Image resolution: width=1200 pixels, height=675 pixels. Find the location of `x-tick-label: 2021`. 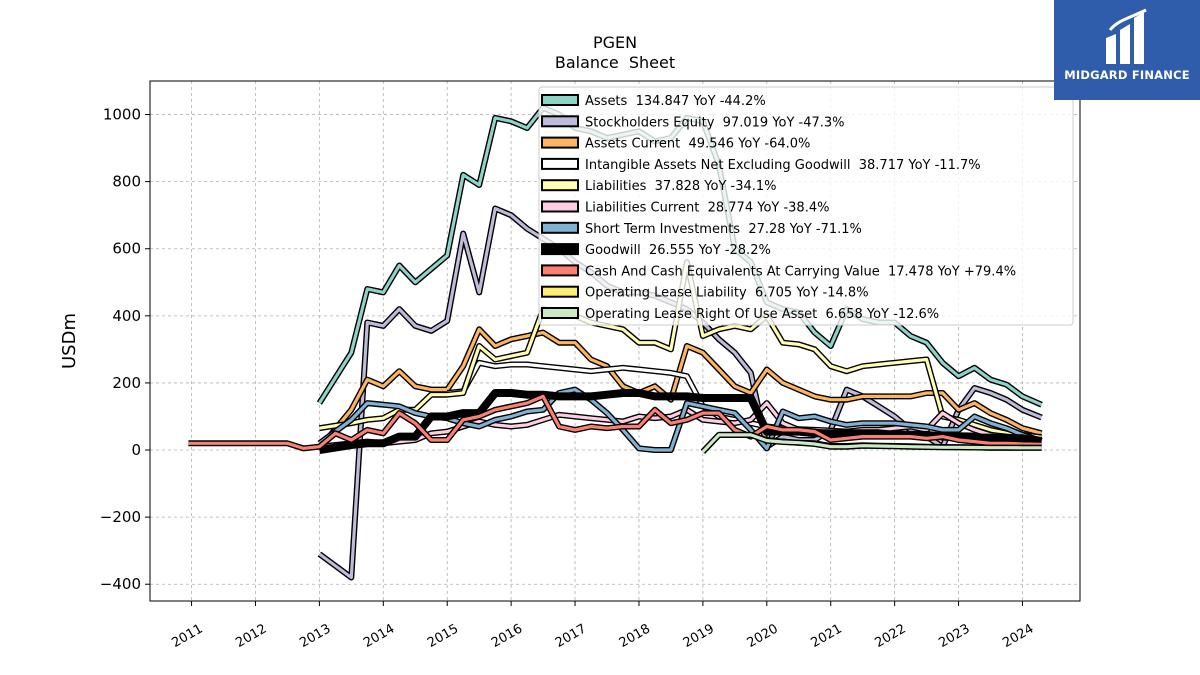

x-tick-label: 2021 is located at coordinates (827, 636).